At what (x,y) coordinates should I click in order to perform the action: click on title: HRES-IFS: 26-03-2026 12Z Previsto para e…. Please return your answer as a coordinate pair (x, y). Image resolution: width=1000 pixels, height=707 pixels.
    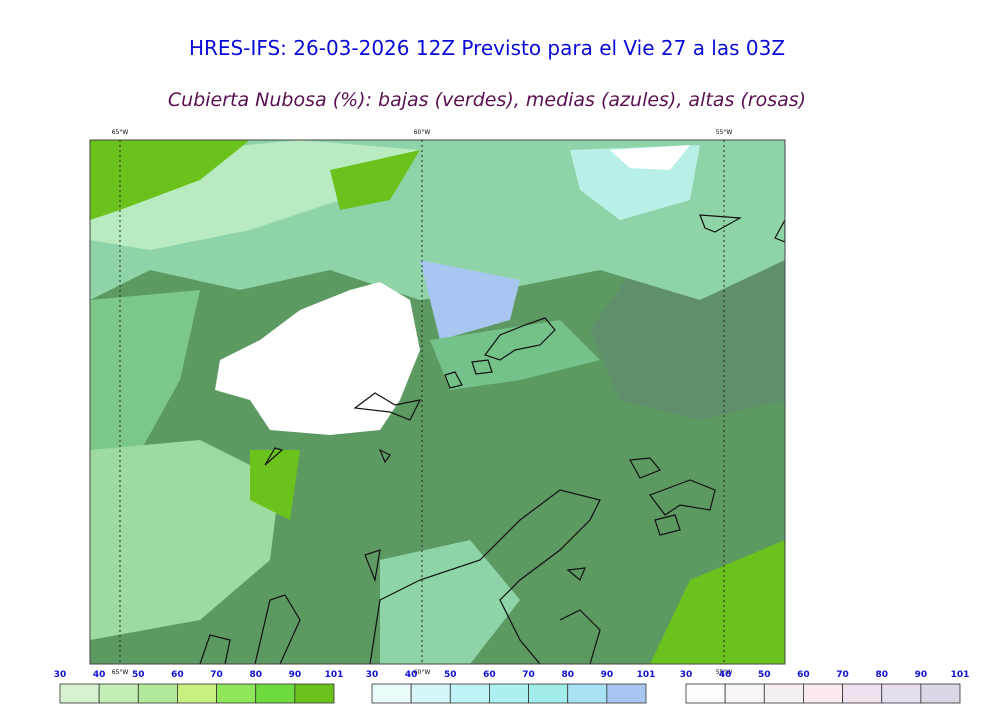
    Looking at the image, I should click on (487, 48).